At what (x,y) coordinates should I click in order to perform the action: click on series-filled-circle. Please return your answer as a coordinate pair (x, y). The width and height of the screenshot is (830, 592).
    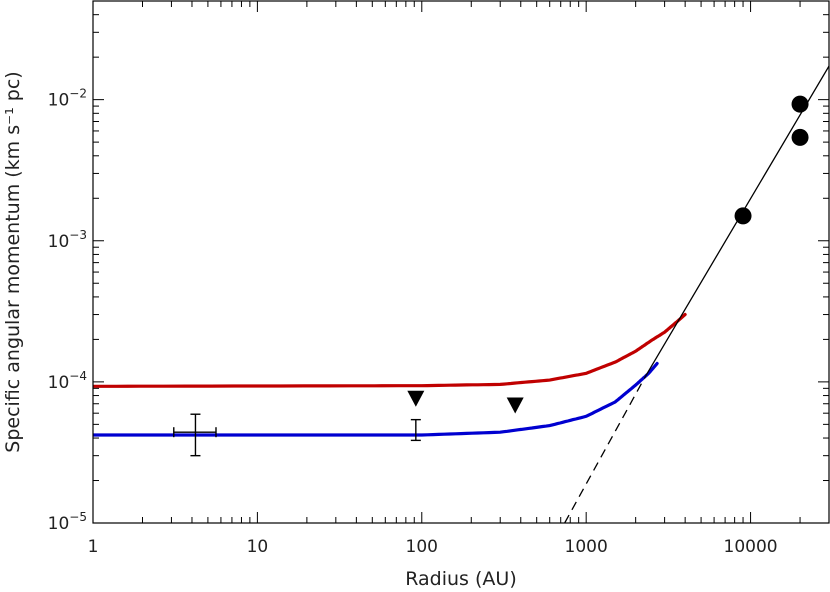
    Looking at the image, I should click on (771, 160).